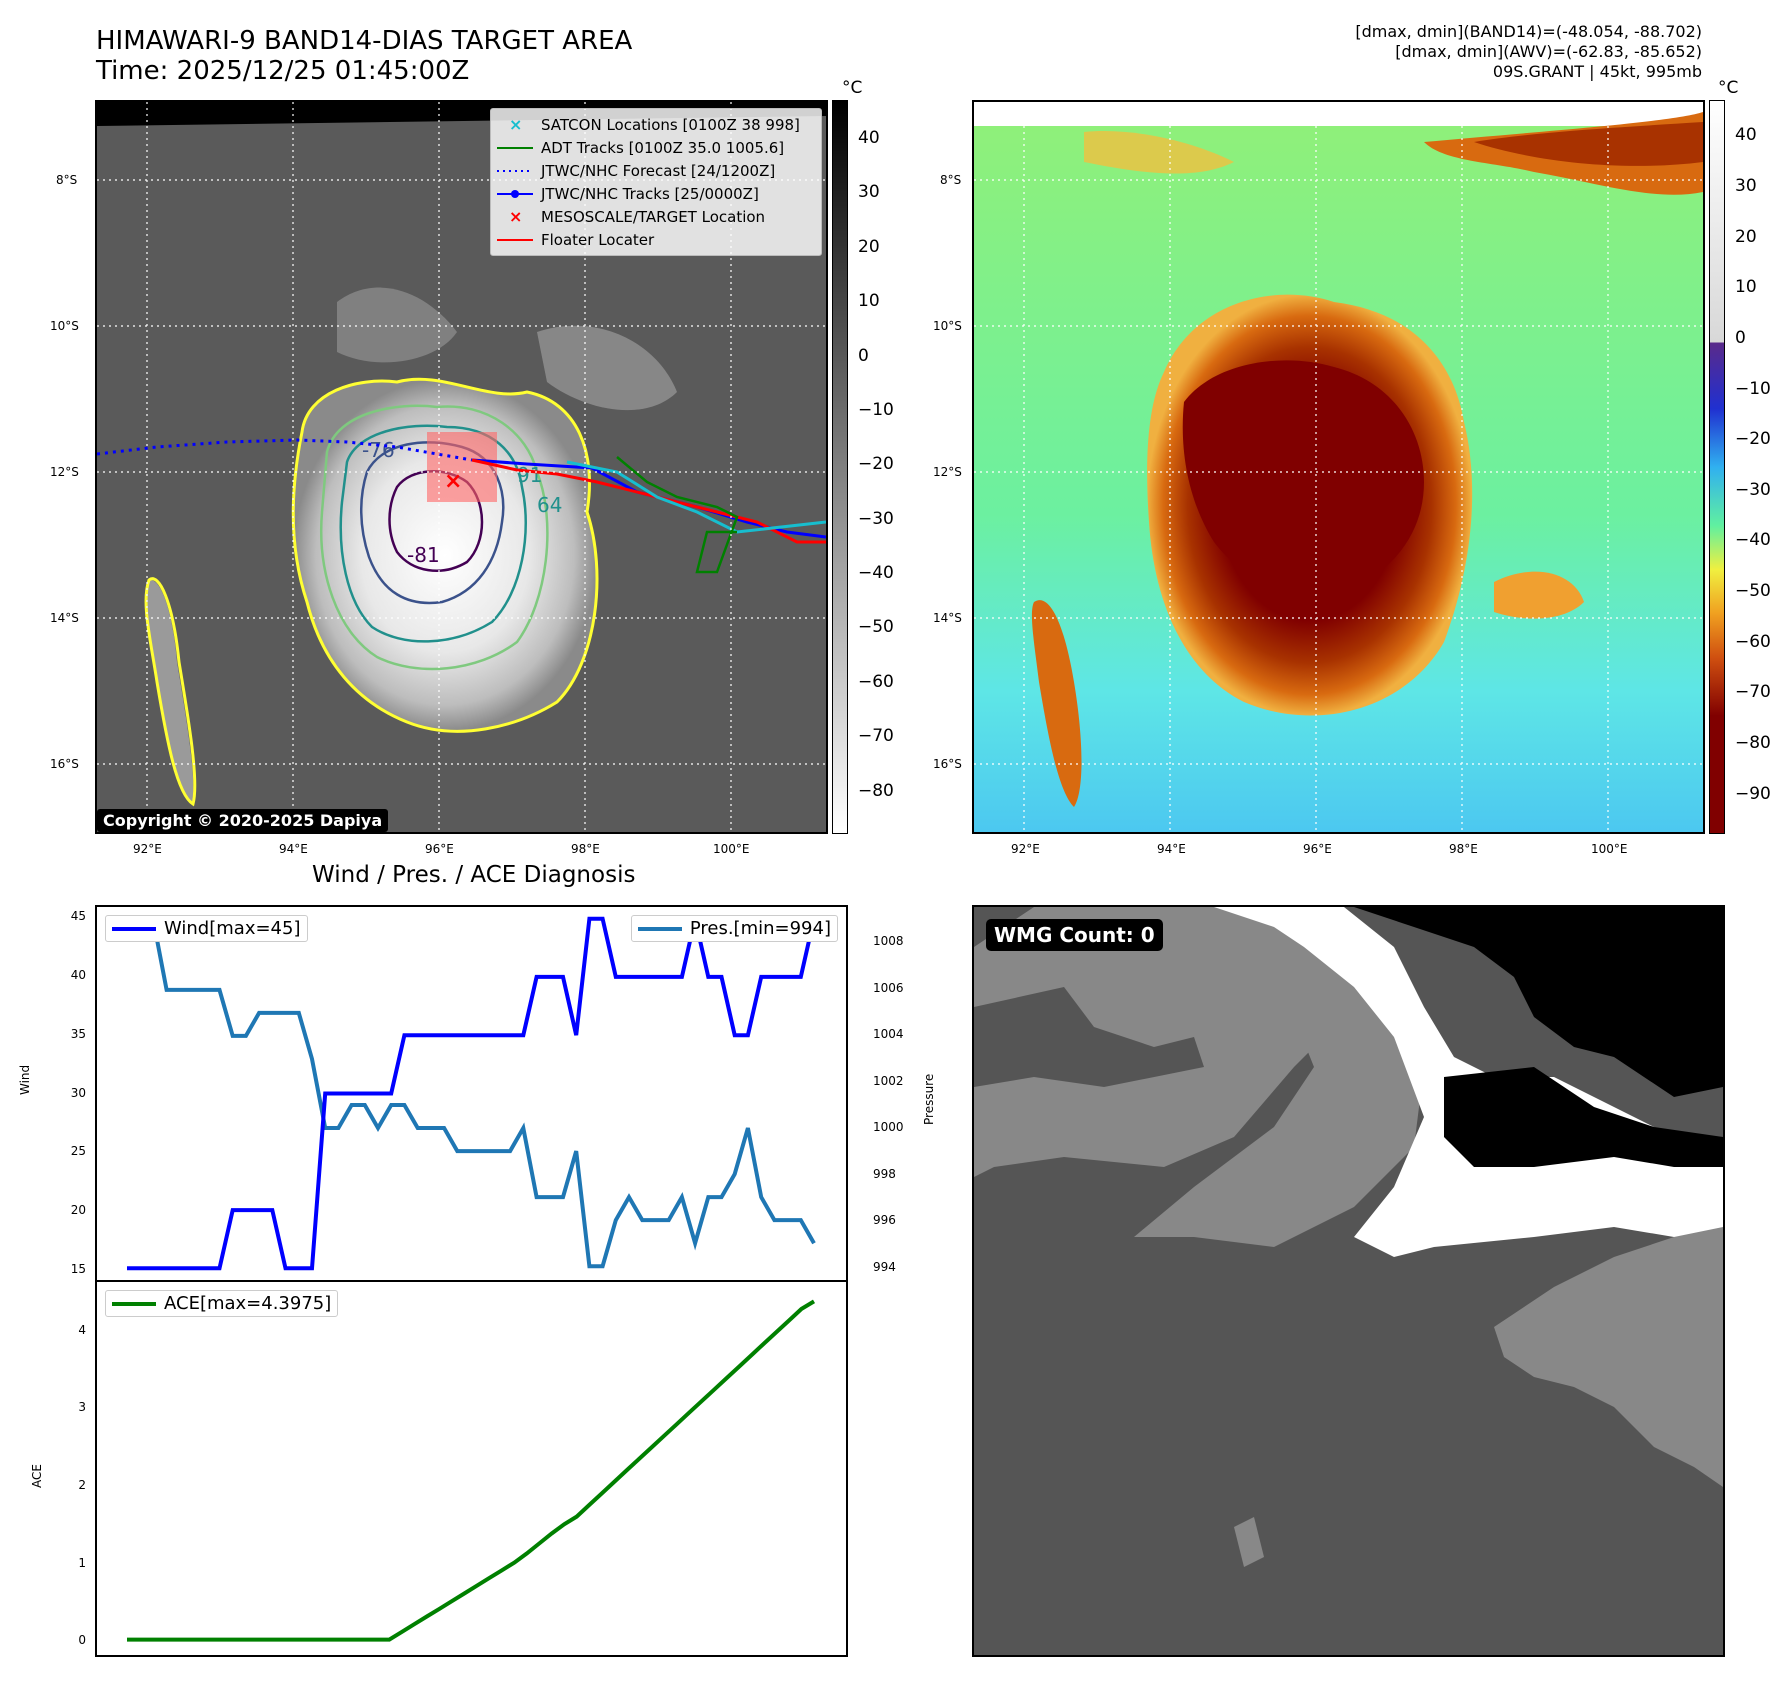 This screenshot has width=1788, height=1690. I want to click on colorbar-right-unit: °C, so click(1728, 88).